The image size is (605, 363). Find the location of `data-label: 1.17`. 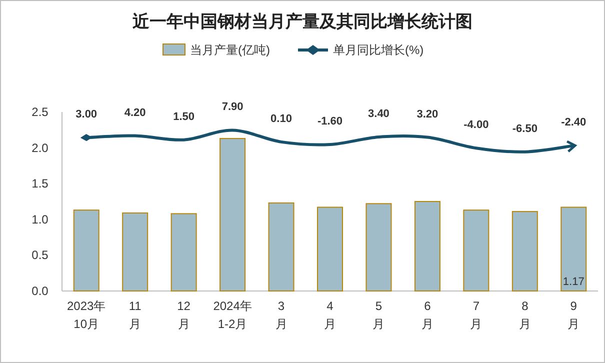

data-label: 1.17 is located at coordinates (573, 282).